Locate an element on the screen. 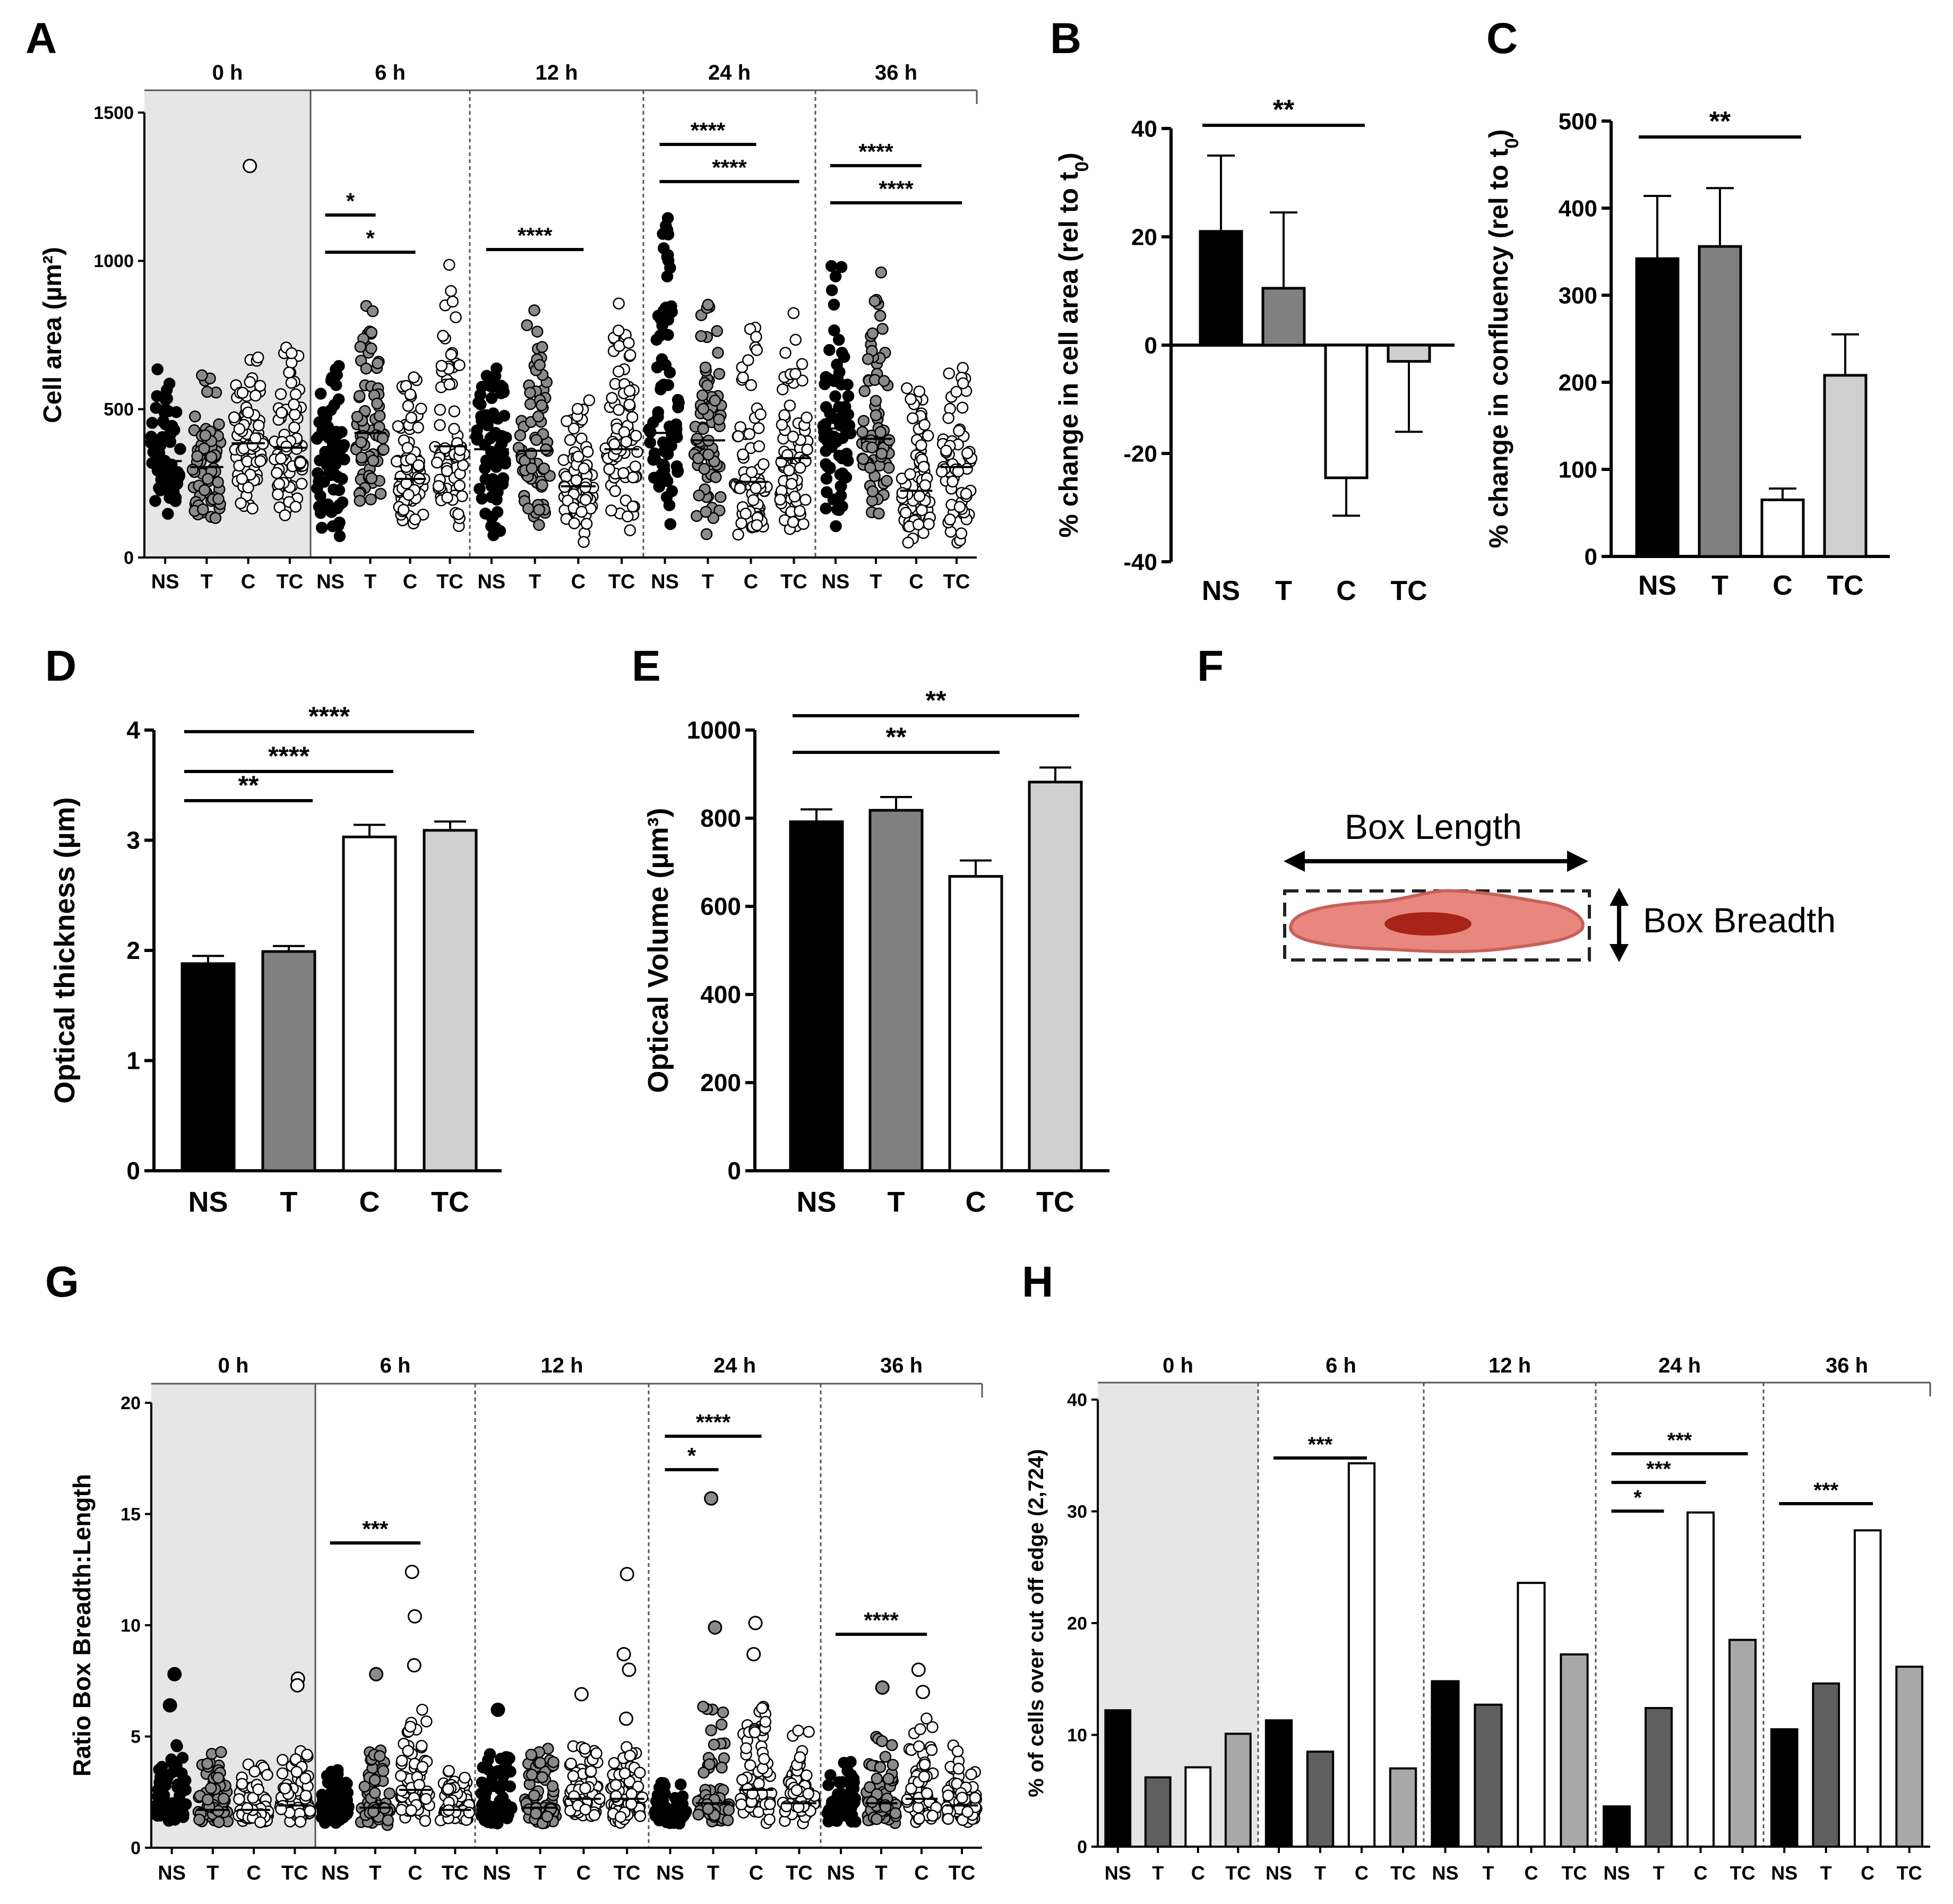  G-outlier-point-T is located at coordinates (715, 1627).